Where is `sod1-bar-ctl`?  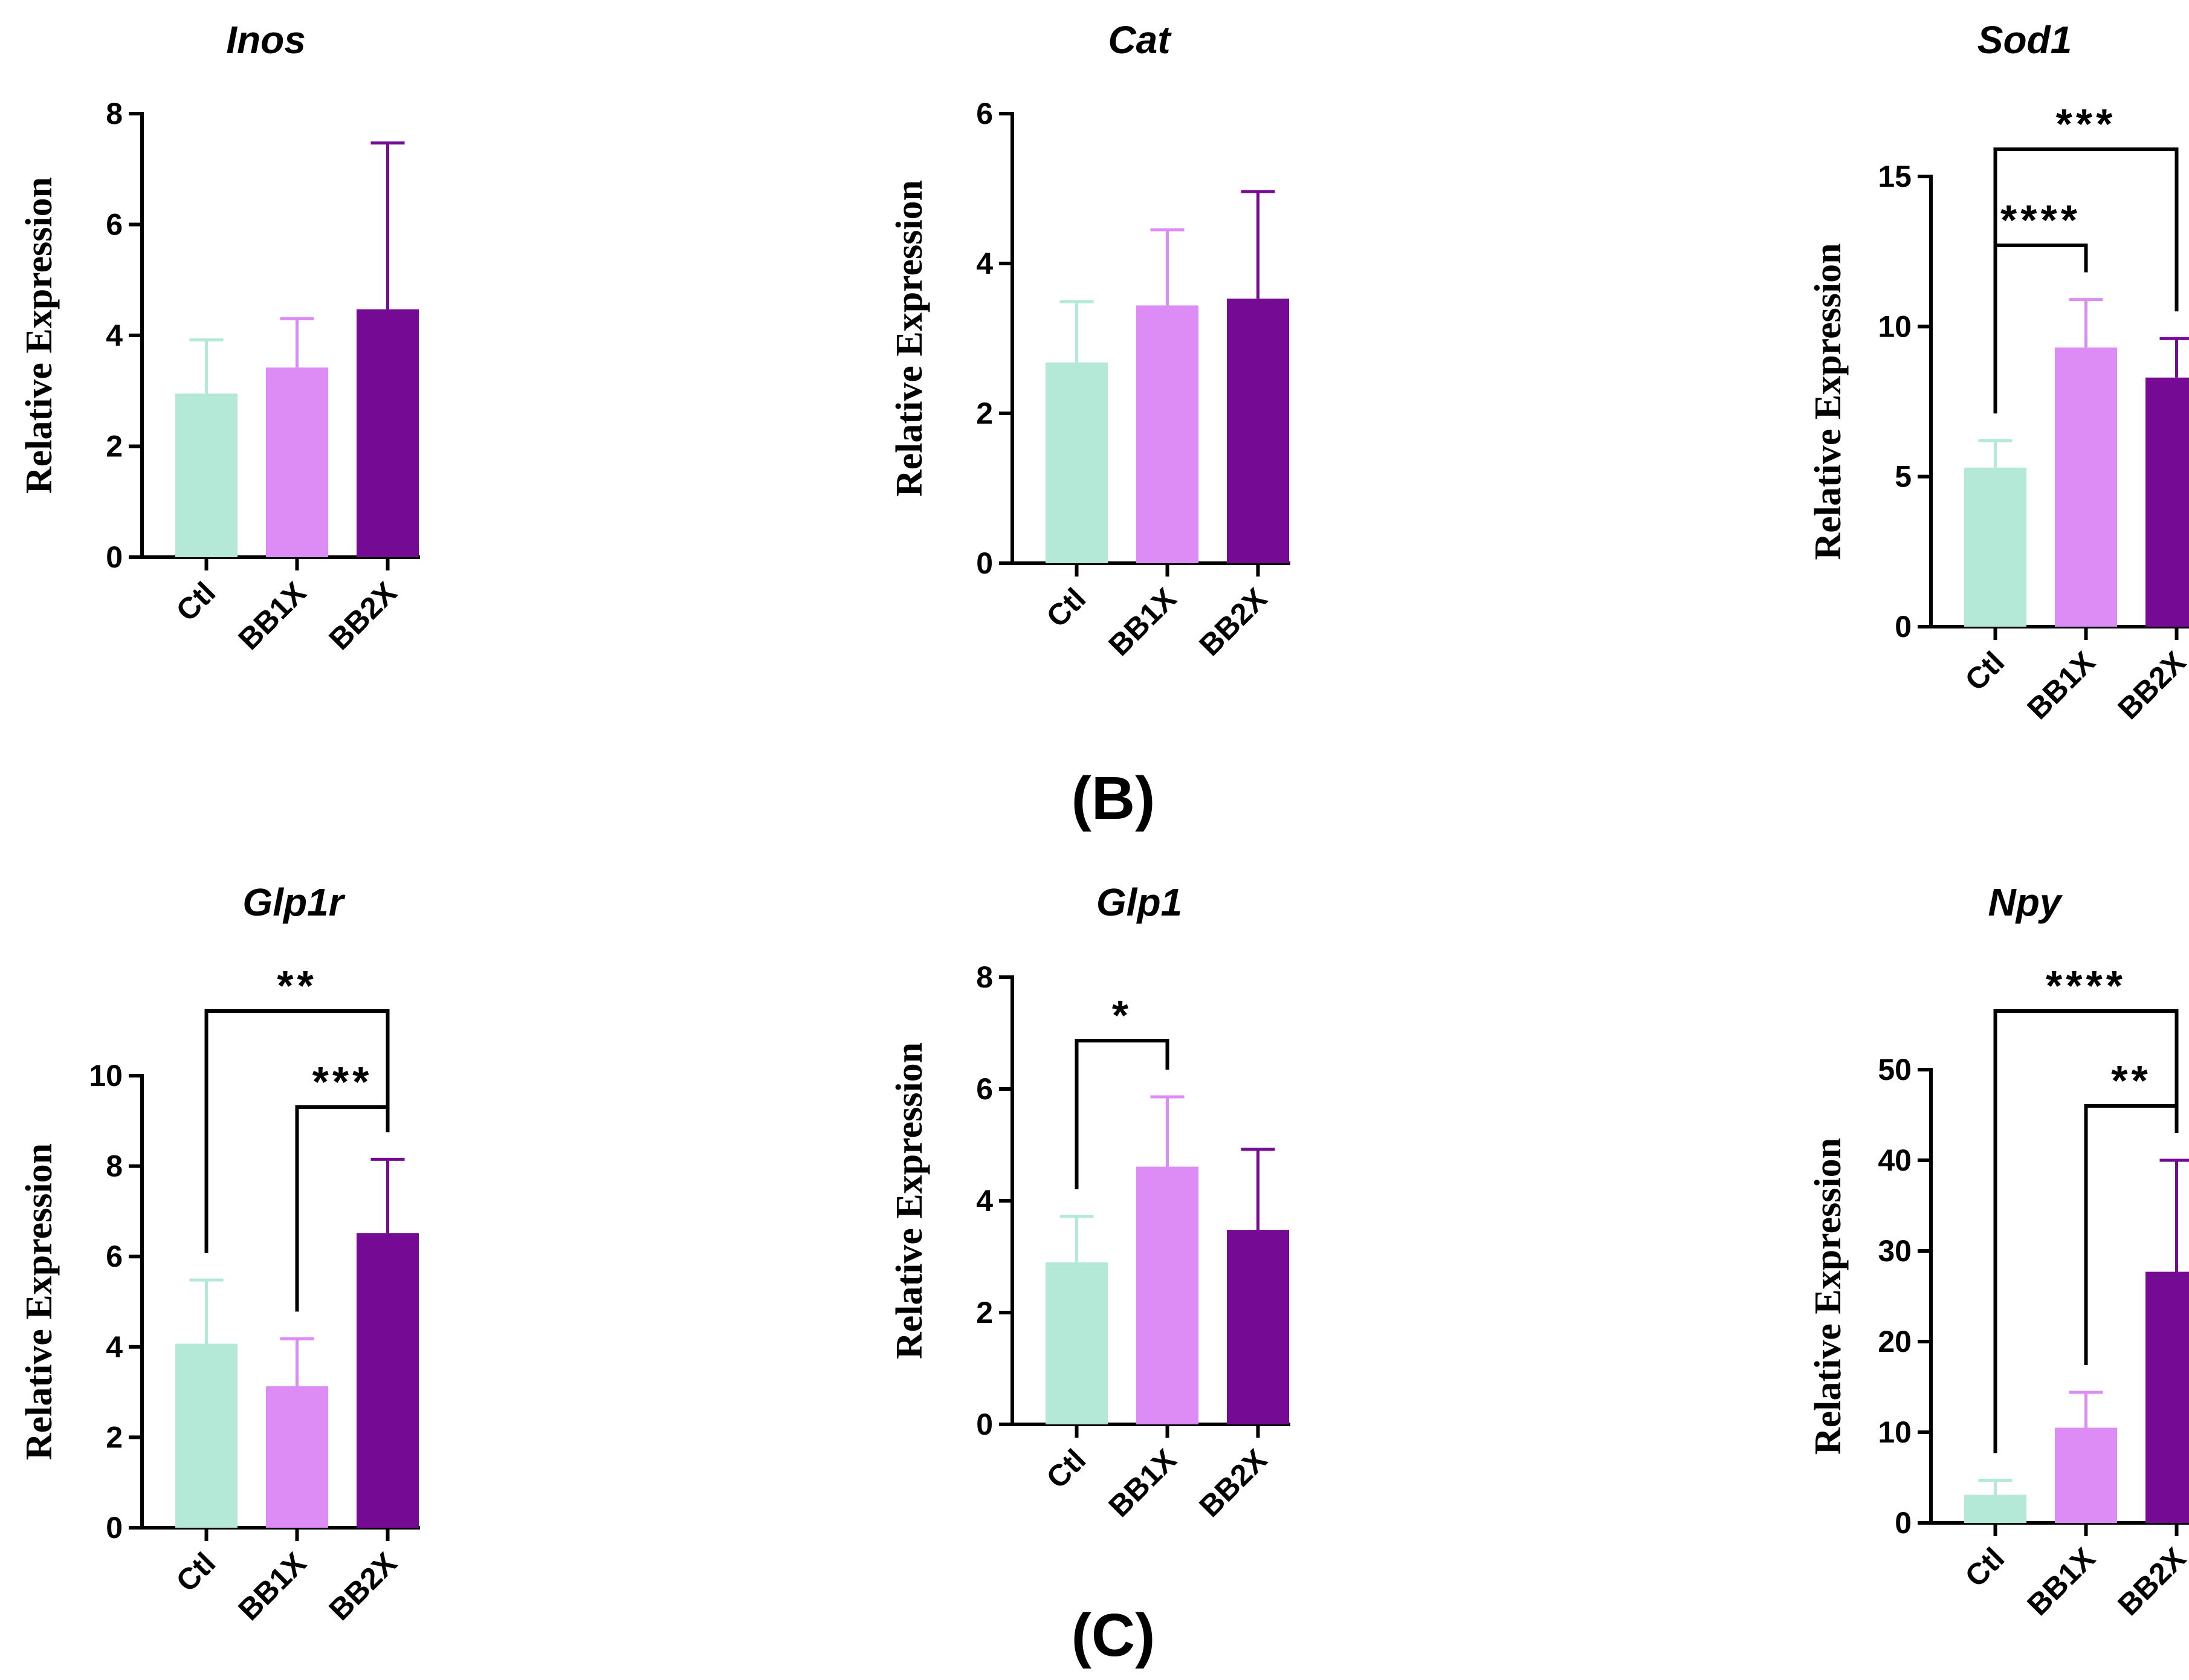
sod1-bar-ctl is located at coordinates (1995, 547).